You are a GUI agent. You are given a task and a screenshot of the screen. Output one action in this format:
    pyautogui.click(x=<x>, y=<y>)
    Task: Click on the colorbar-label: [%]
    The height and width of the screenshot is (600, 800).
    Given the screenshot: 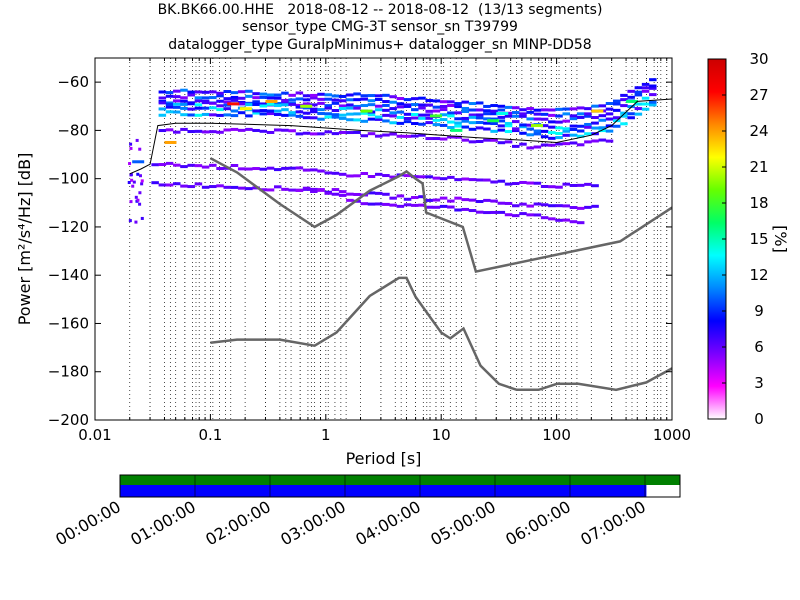 What is the action you would take?
    pyautogui.click(x=780, y=239)
    